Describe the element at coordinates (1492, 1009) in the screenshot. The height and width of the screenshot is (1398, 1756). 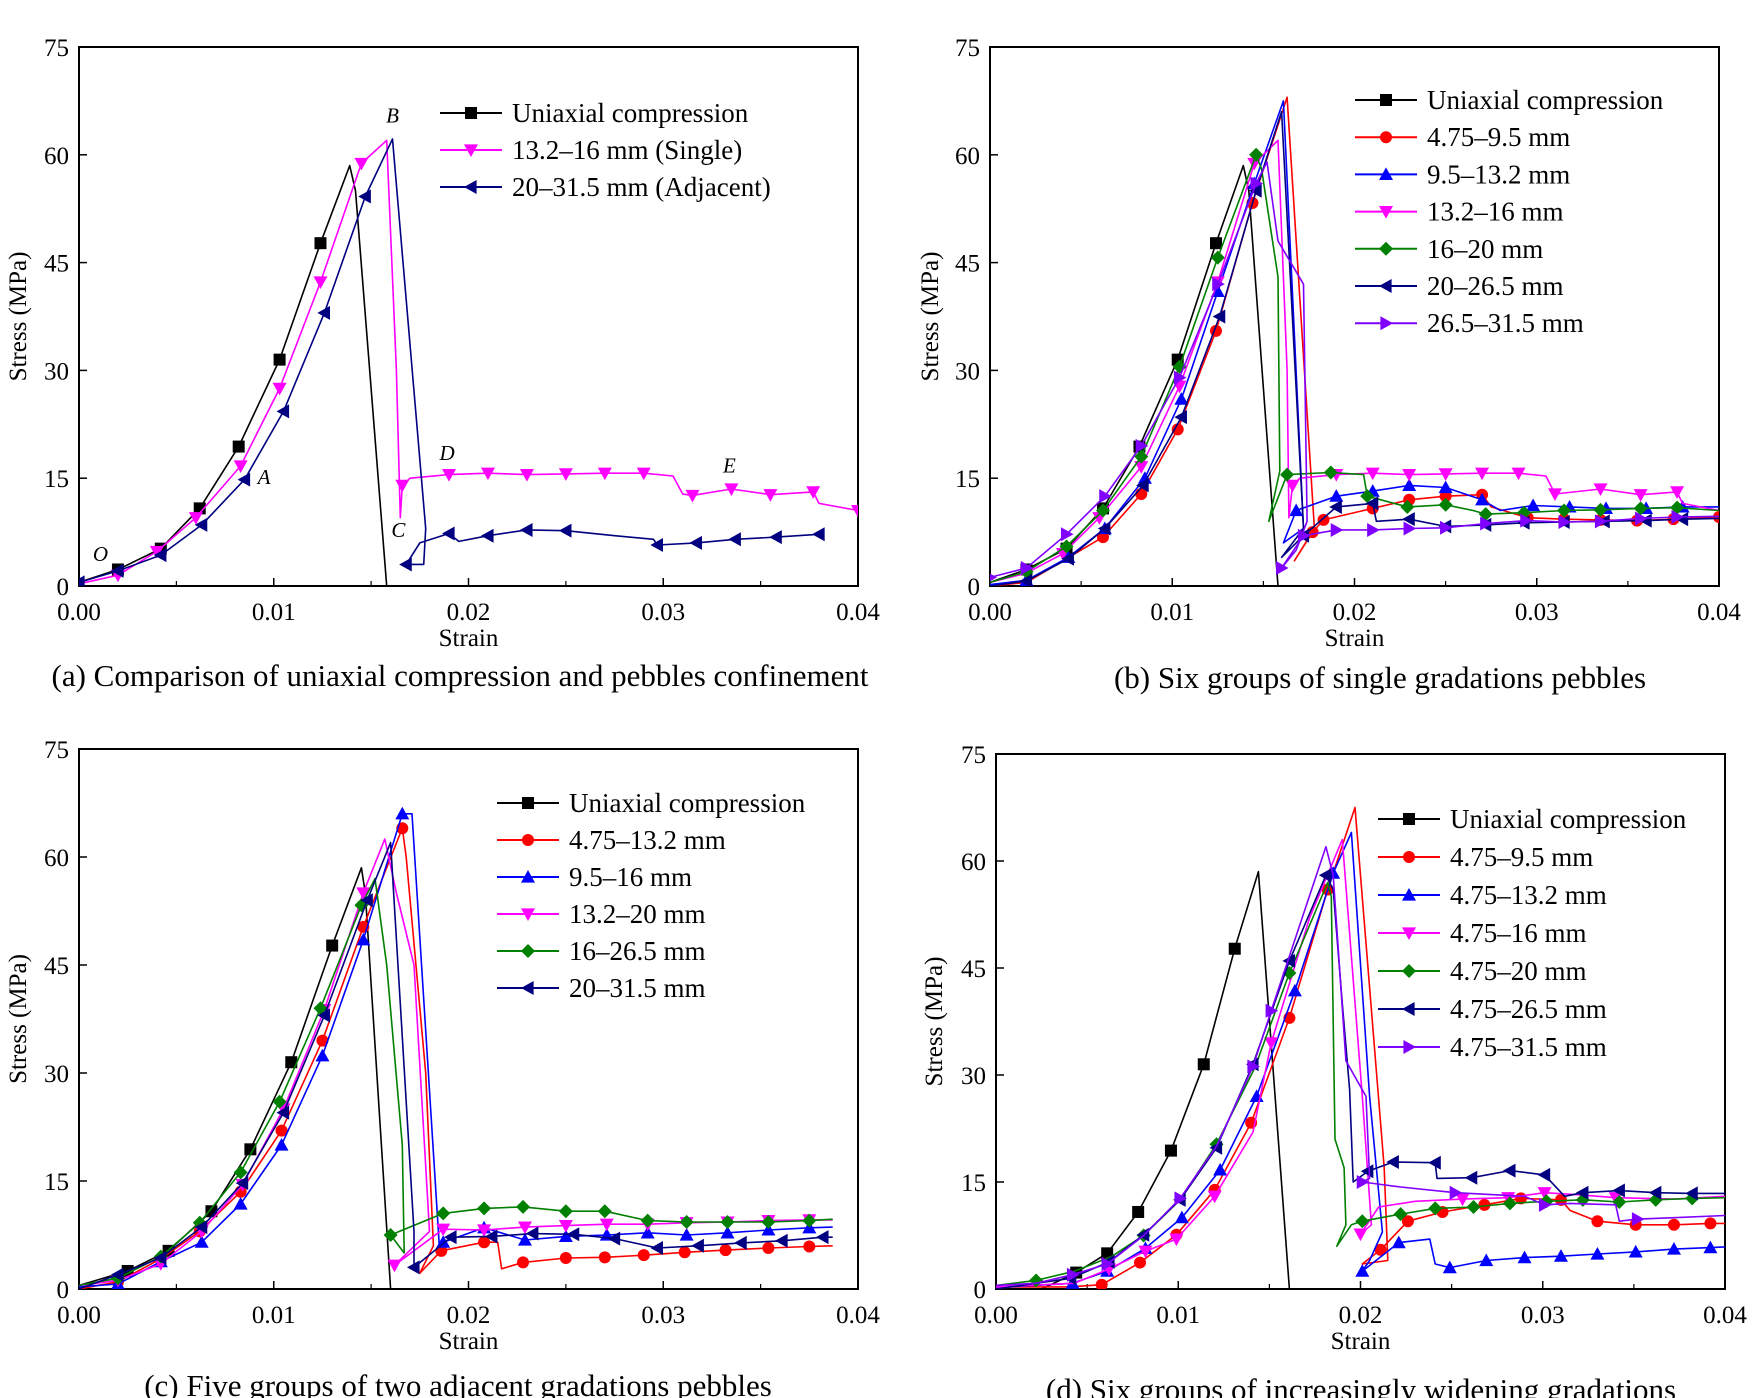
I see `legend-item: 4.75–26.5 mm` at that location.